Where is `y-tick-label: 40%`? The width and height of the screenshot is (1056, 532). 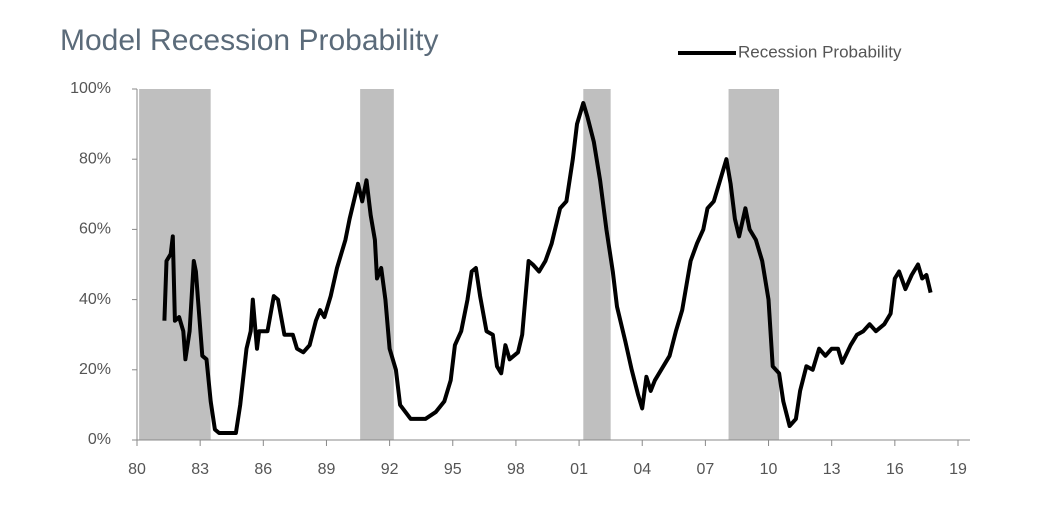 y-tick-label: 40% is located at coordinates (95, 299).